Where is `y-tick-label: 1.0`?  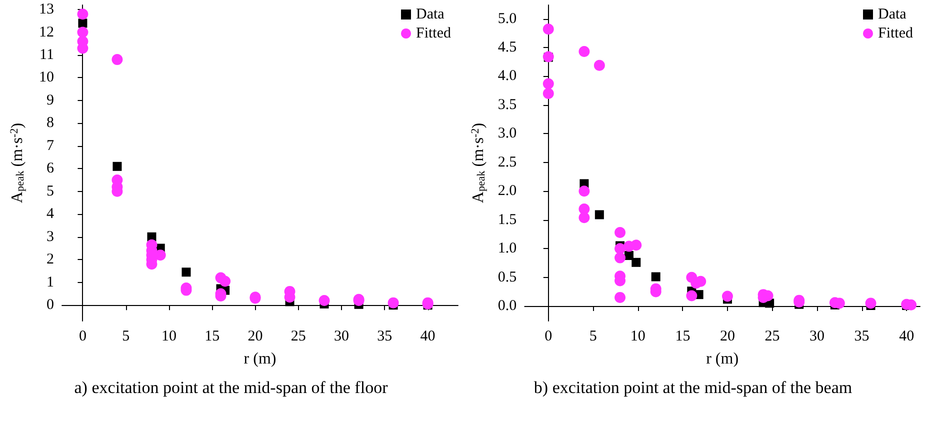
y-tick-label: 1.0 is located at coordinates (507, 248).